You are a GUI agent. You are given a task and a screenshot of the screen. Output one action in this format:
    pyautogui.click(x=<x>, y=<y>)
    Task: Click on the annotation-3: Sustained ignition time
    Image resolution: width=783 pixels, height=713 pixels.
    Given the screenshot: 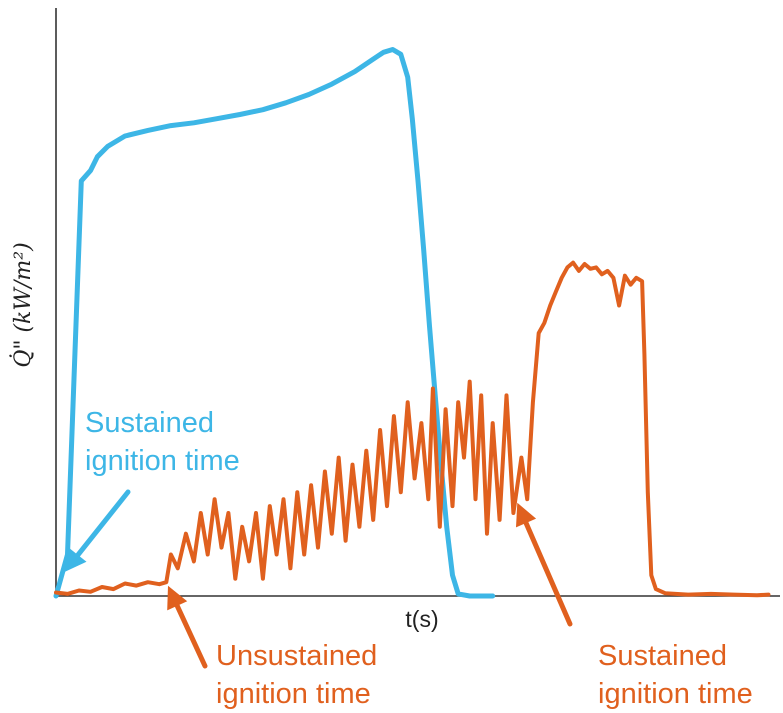 What is the action you would take?
    pyautogui.click(x=634, y=606)
    